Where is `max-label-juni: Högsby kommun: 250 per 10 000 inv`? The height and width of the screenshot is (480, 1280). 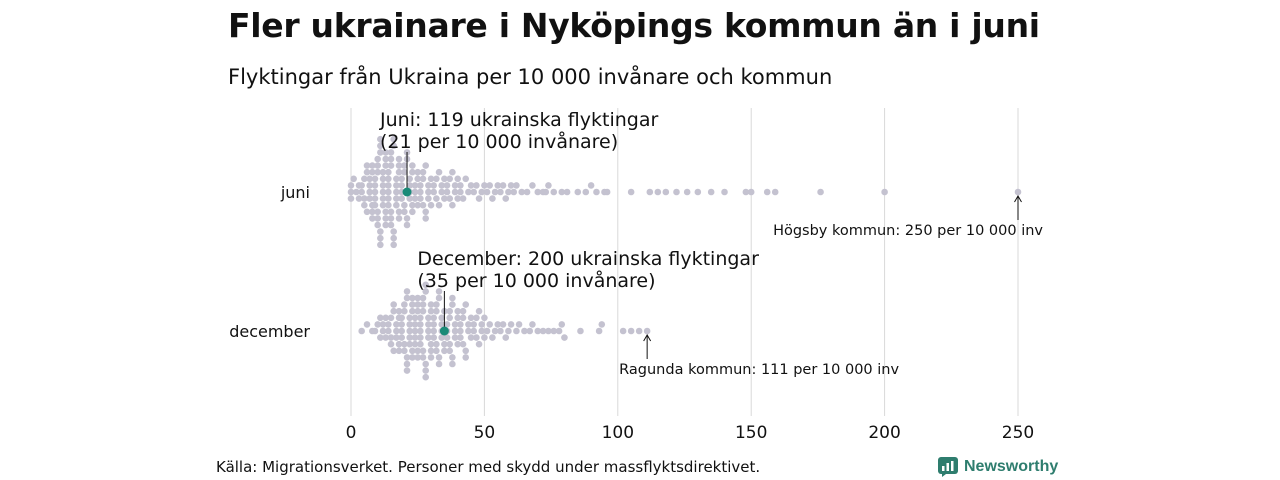 max-label-juni: Högsby kommun: 250 per 10 000 inv is located at coordinates (908, 231).